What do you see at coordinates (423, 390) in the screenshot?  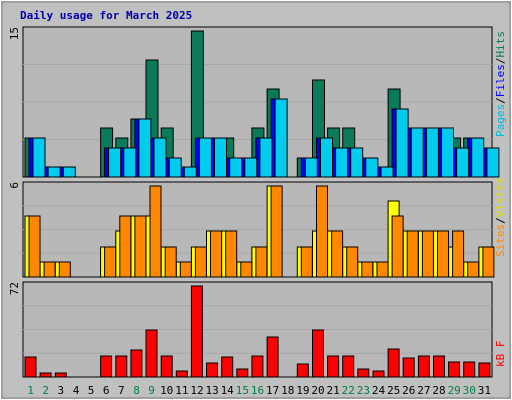 I see `x-tick-label: 27` at bounding box center [423, 390].